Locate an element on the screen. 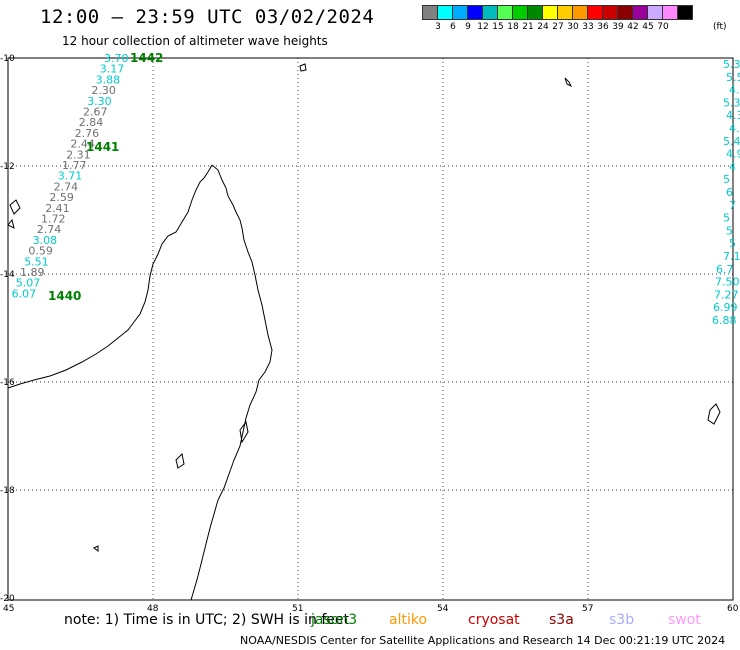 The width and height of the screenshot is (740, 650). wave-height-label: 2.31 is located at coordinates (78, 154).